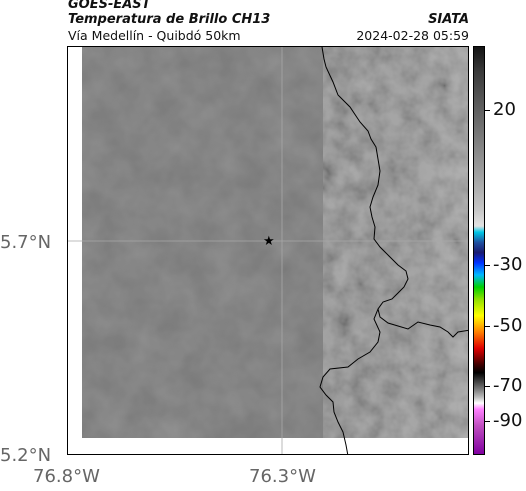 The image size is (526, 491). Describe the element at coordinates (412, 35) in the screenshot. I see `timestamp-label: 2024-02-28 05:59` at that location.